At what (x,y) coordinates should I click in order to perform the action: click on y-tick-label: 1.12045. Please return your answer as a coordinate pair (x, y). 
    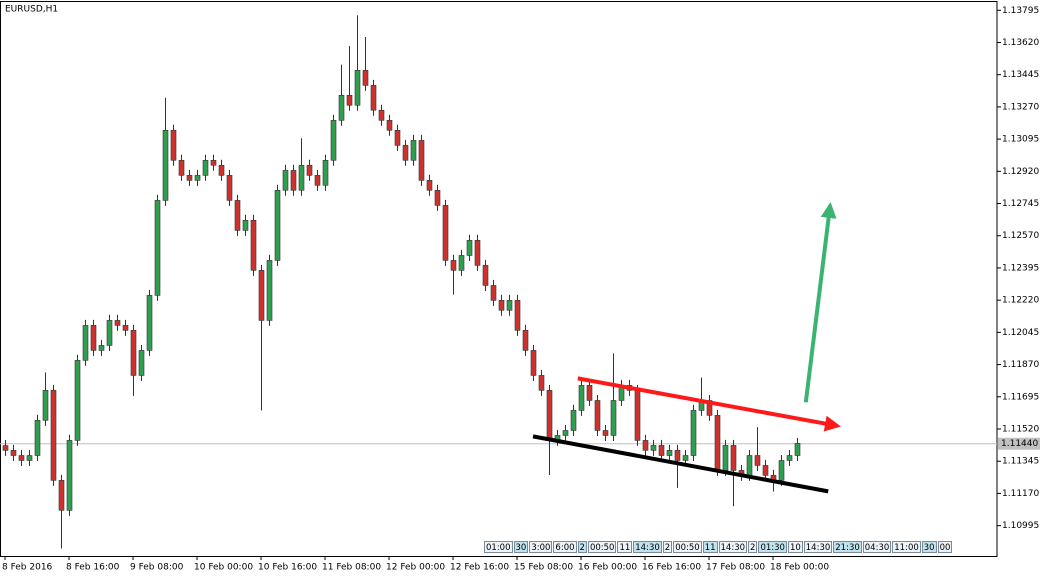
    Looking at the image, I should click on (1020, 333).